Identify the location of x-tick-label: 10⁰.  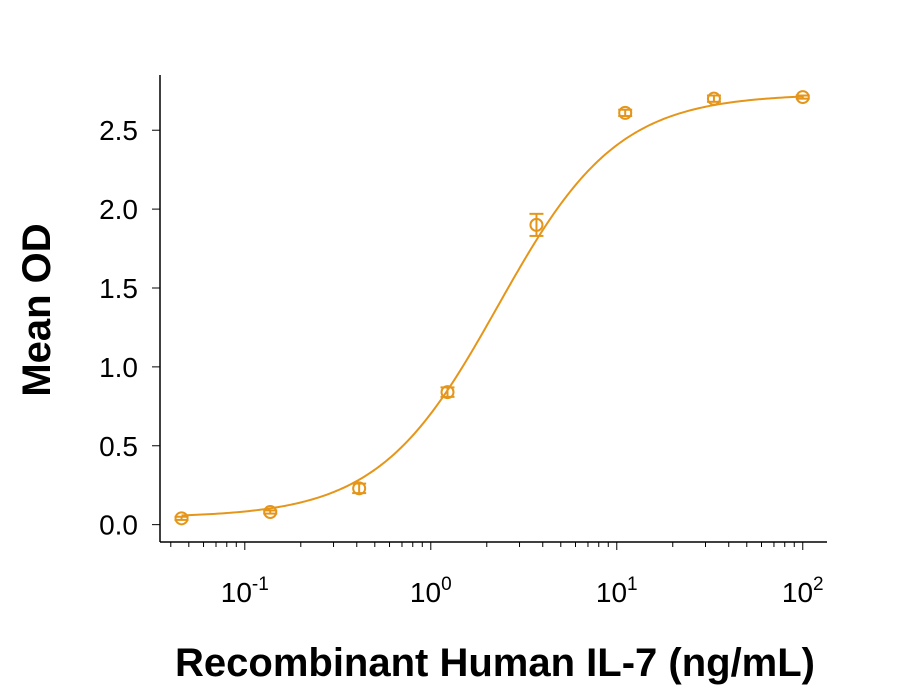
(431, 591).